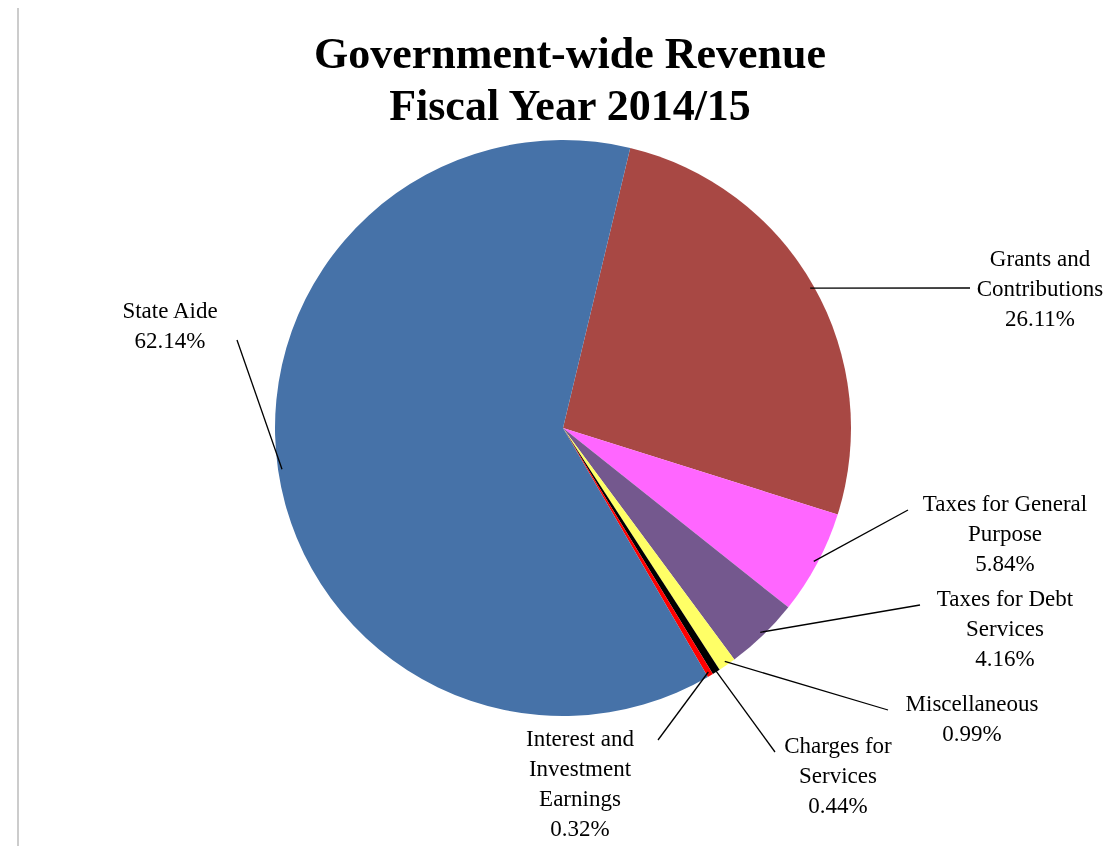 The width and height of the screenshot is (1116, 846). What do you see at coordinates (170, 340) in the screenshot?
I see `data-label: 62.14%` at bounding box center [170, 340].